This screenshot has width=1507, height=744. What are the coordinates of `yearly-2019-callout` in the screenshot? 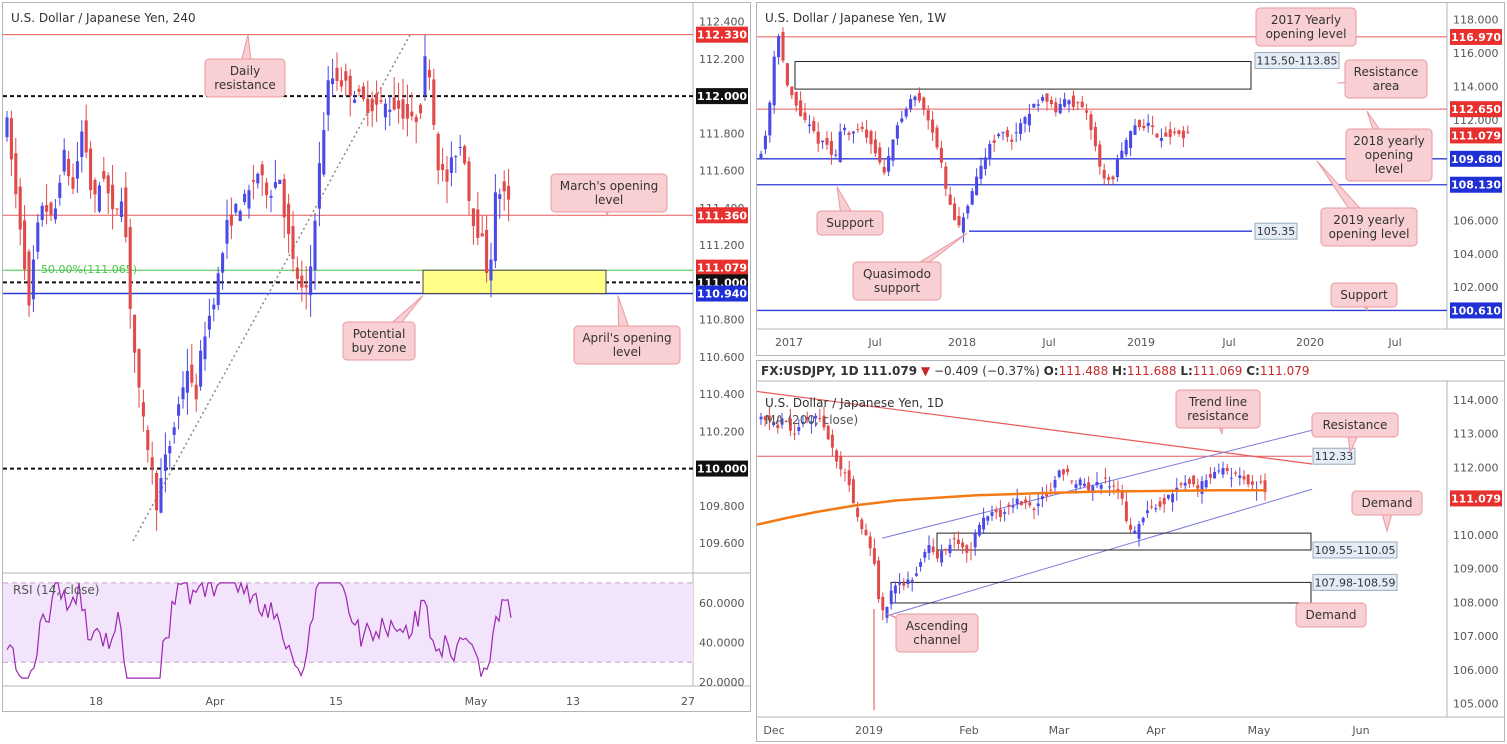 It's located at (1369, 227).